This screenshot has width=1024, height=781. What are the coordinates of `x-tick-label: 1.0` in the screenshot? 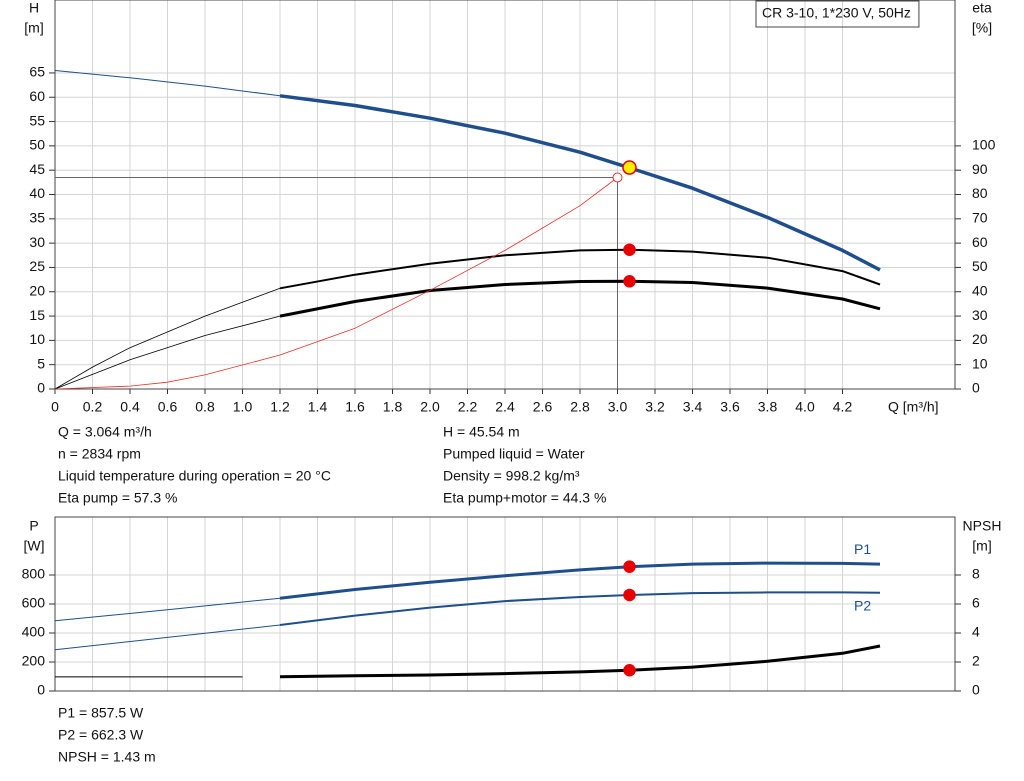 It's located at (243, 407).